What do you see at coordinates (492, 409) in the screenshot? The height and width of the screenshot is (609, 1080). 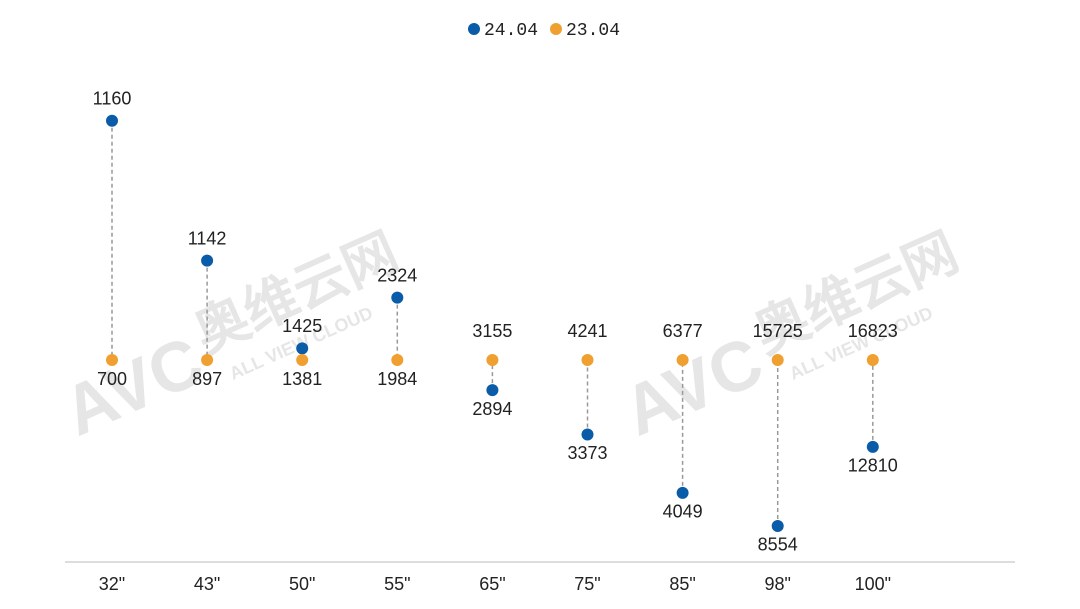 I see `data-label: 2894` at bounding box center [492, 409].